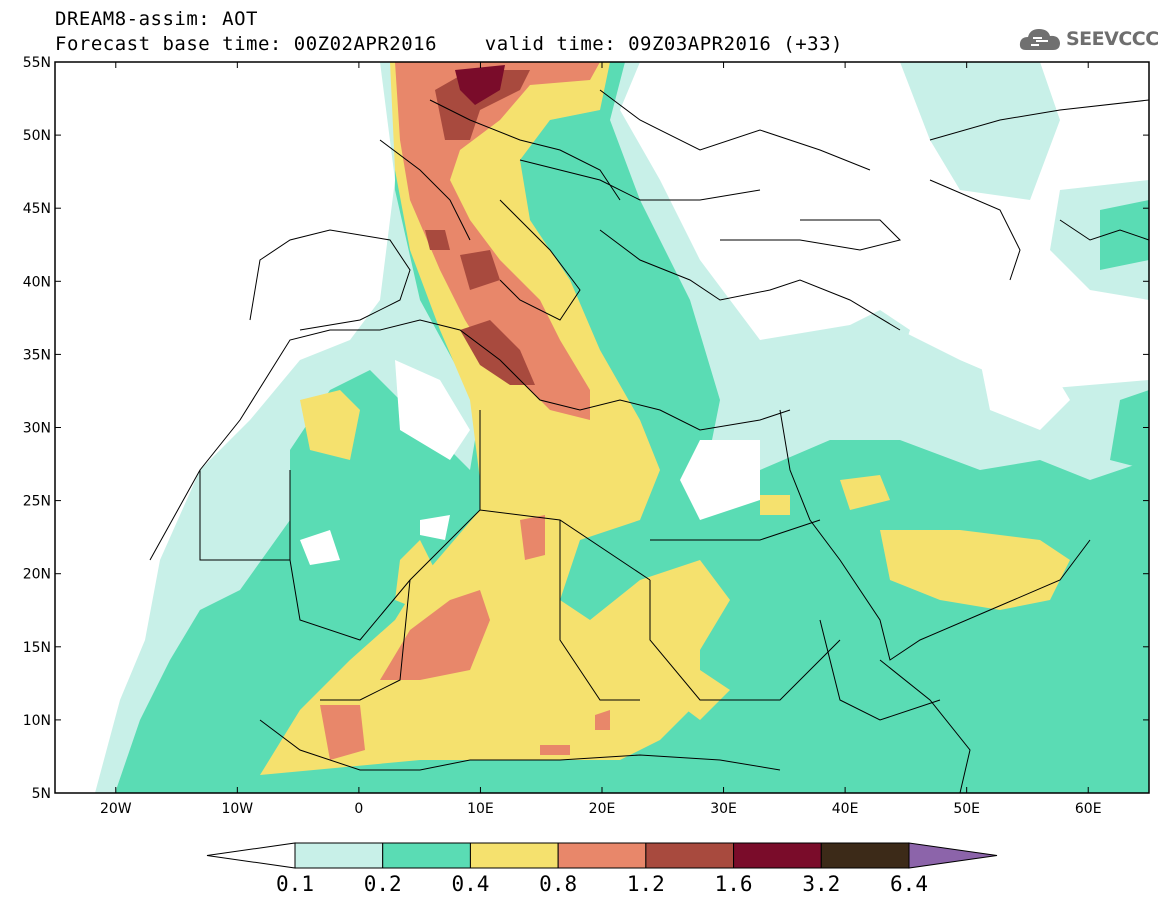  What do you see at coordinates (156, 19) in the screenshot?
I see `map-title: DREAM8-assim: AOT` at bounding box center [156, 19].